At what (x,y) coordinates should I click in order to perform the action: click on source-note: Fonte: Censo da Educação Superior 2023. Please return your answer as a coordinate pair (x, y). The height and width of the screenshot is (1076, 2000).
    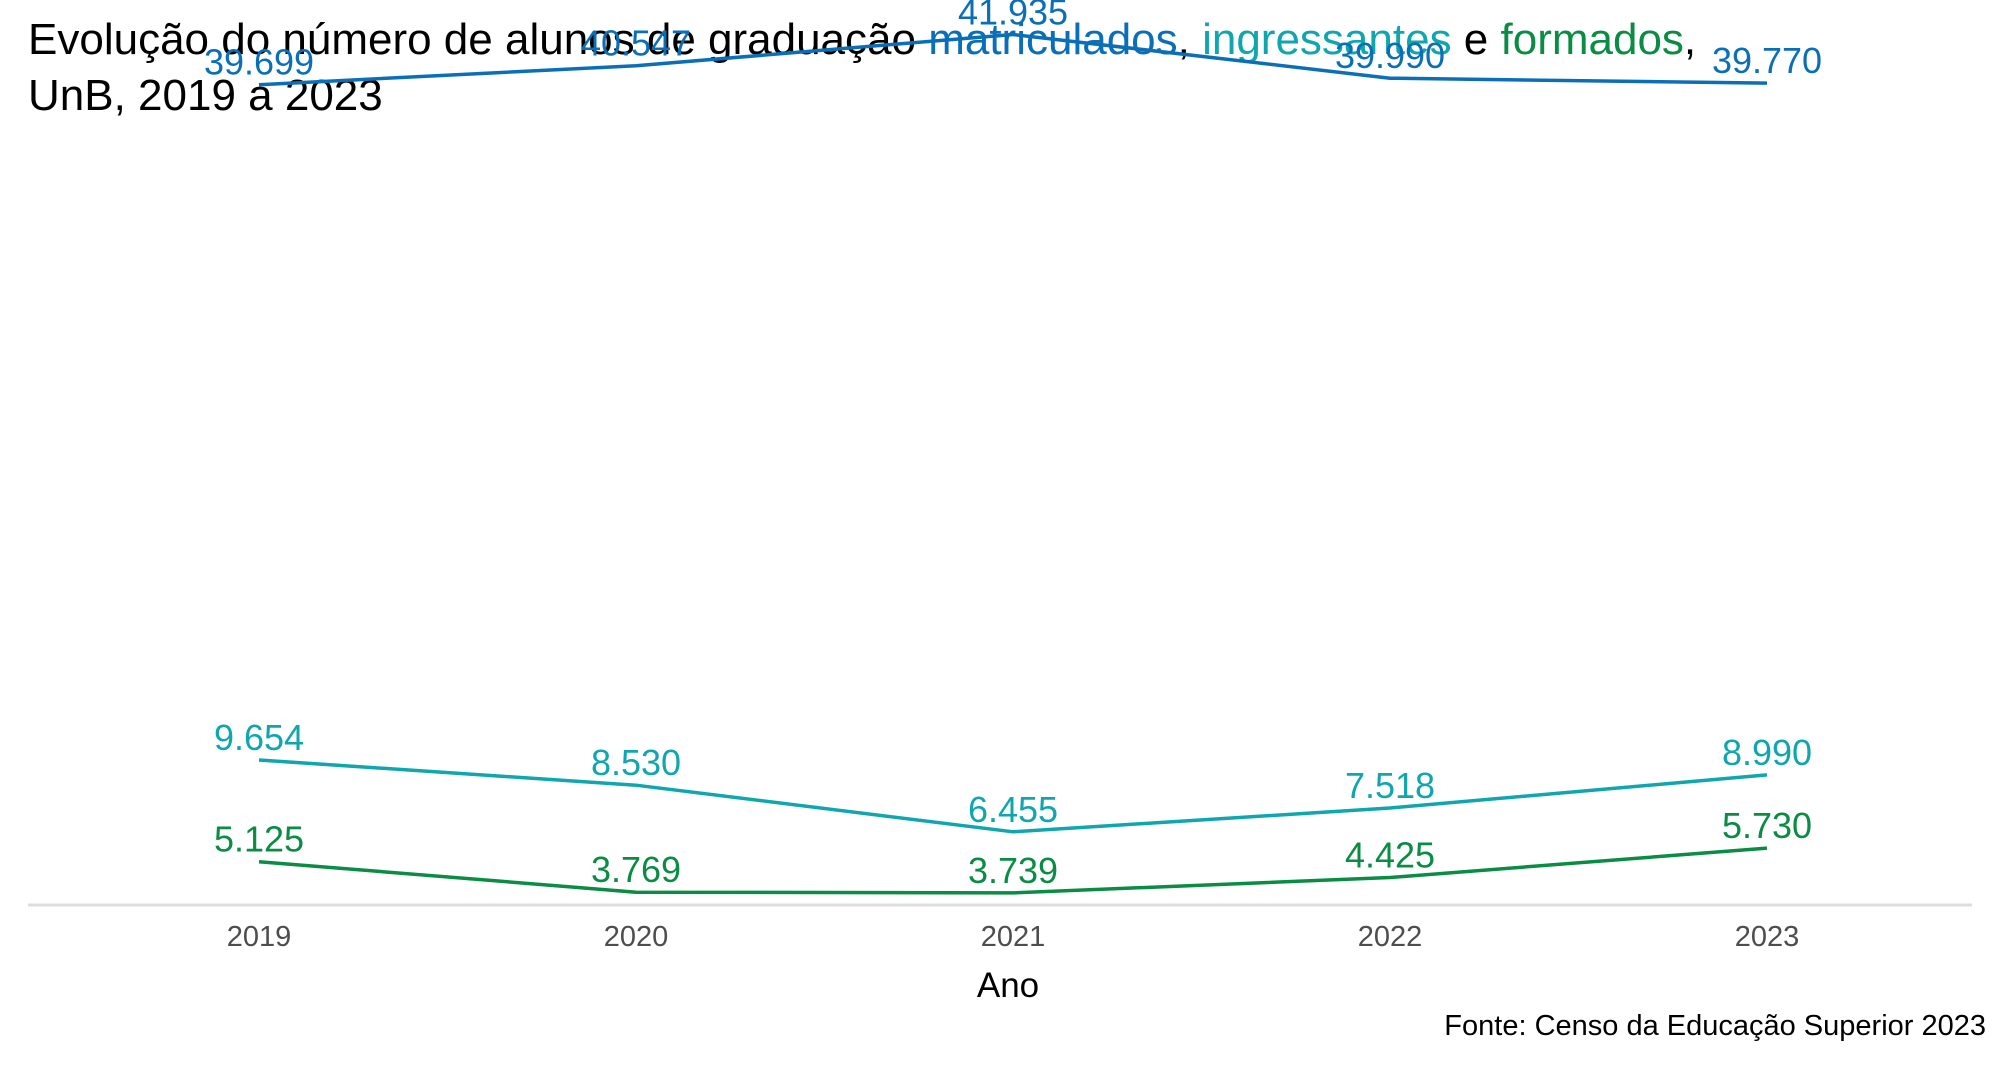
    Looking at the image, I should click on (1715, 1026).